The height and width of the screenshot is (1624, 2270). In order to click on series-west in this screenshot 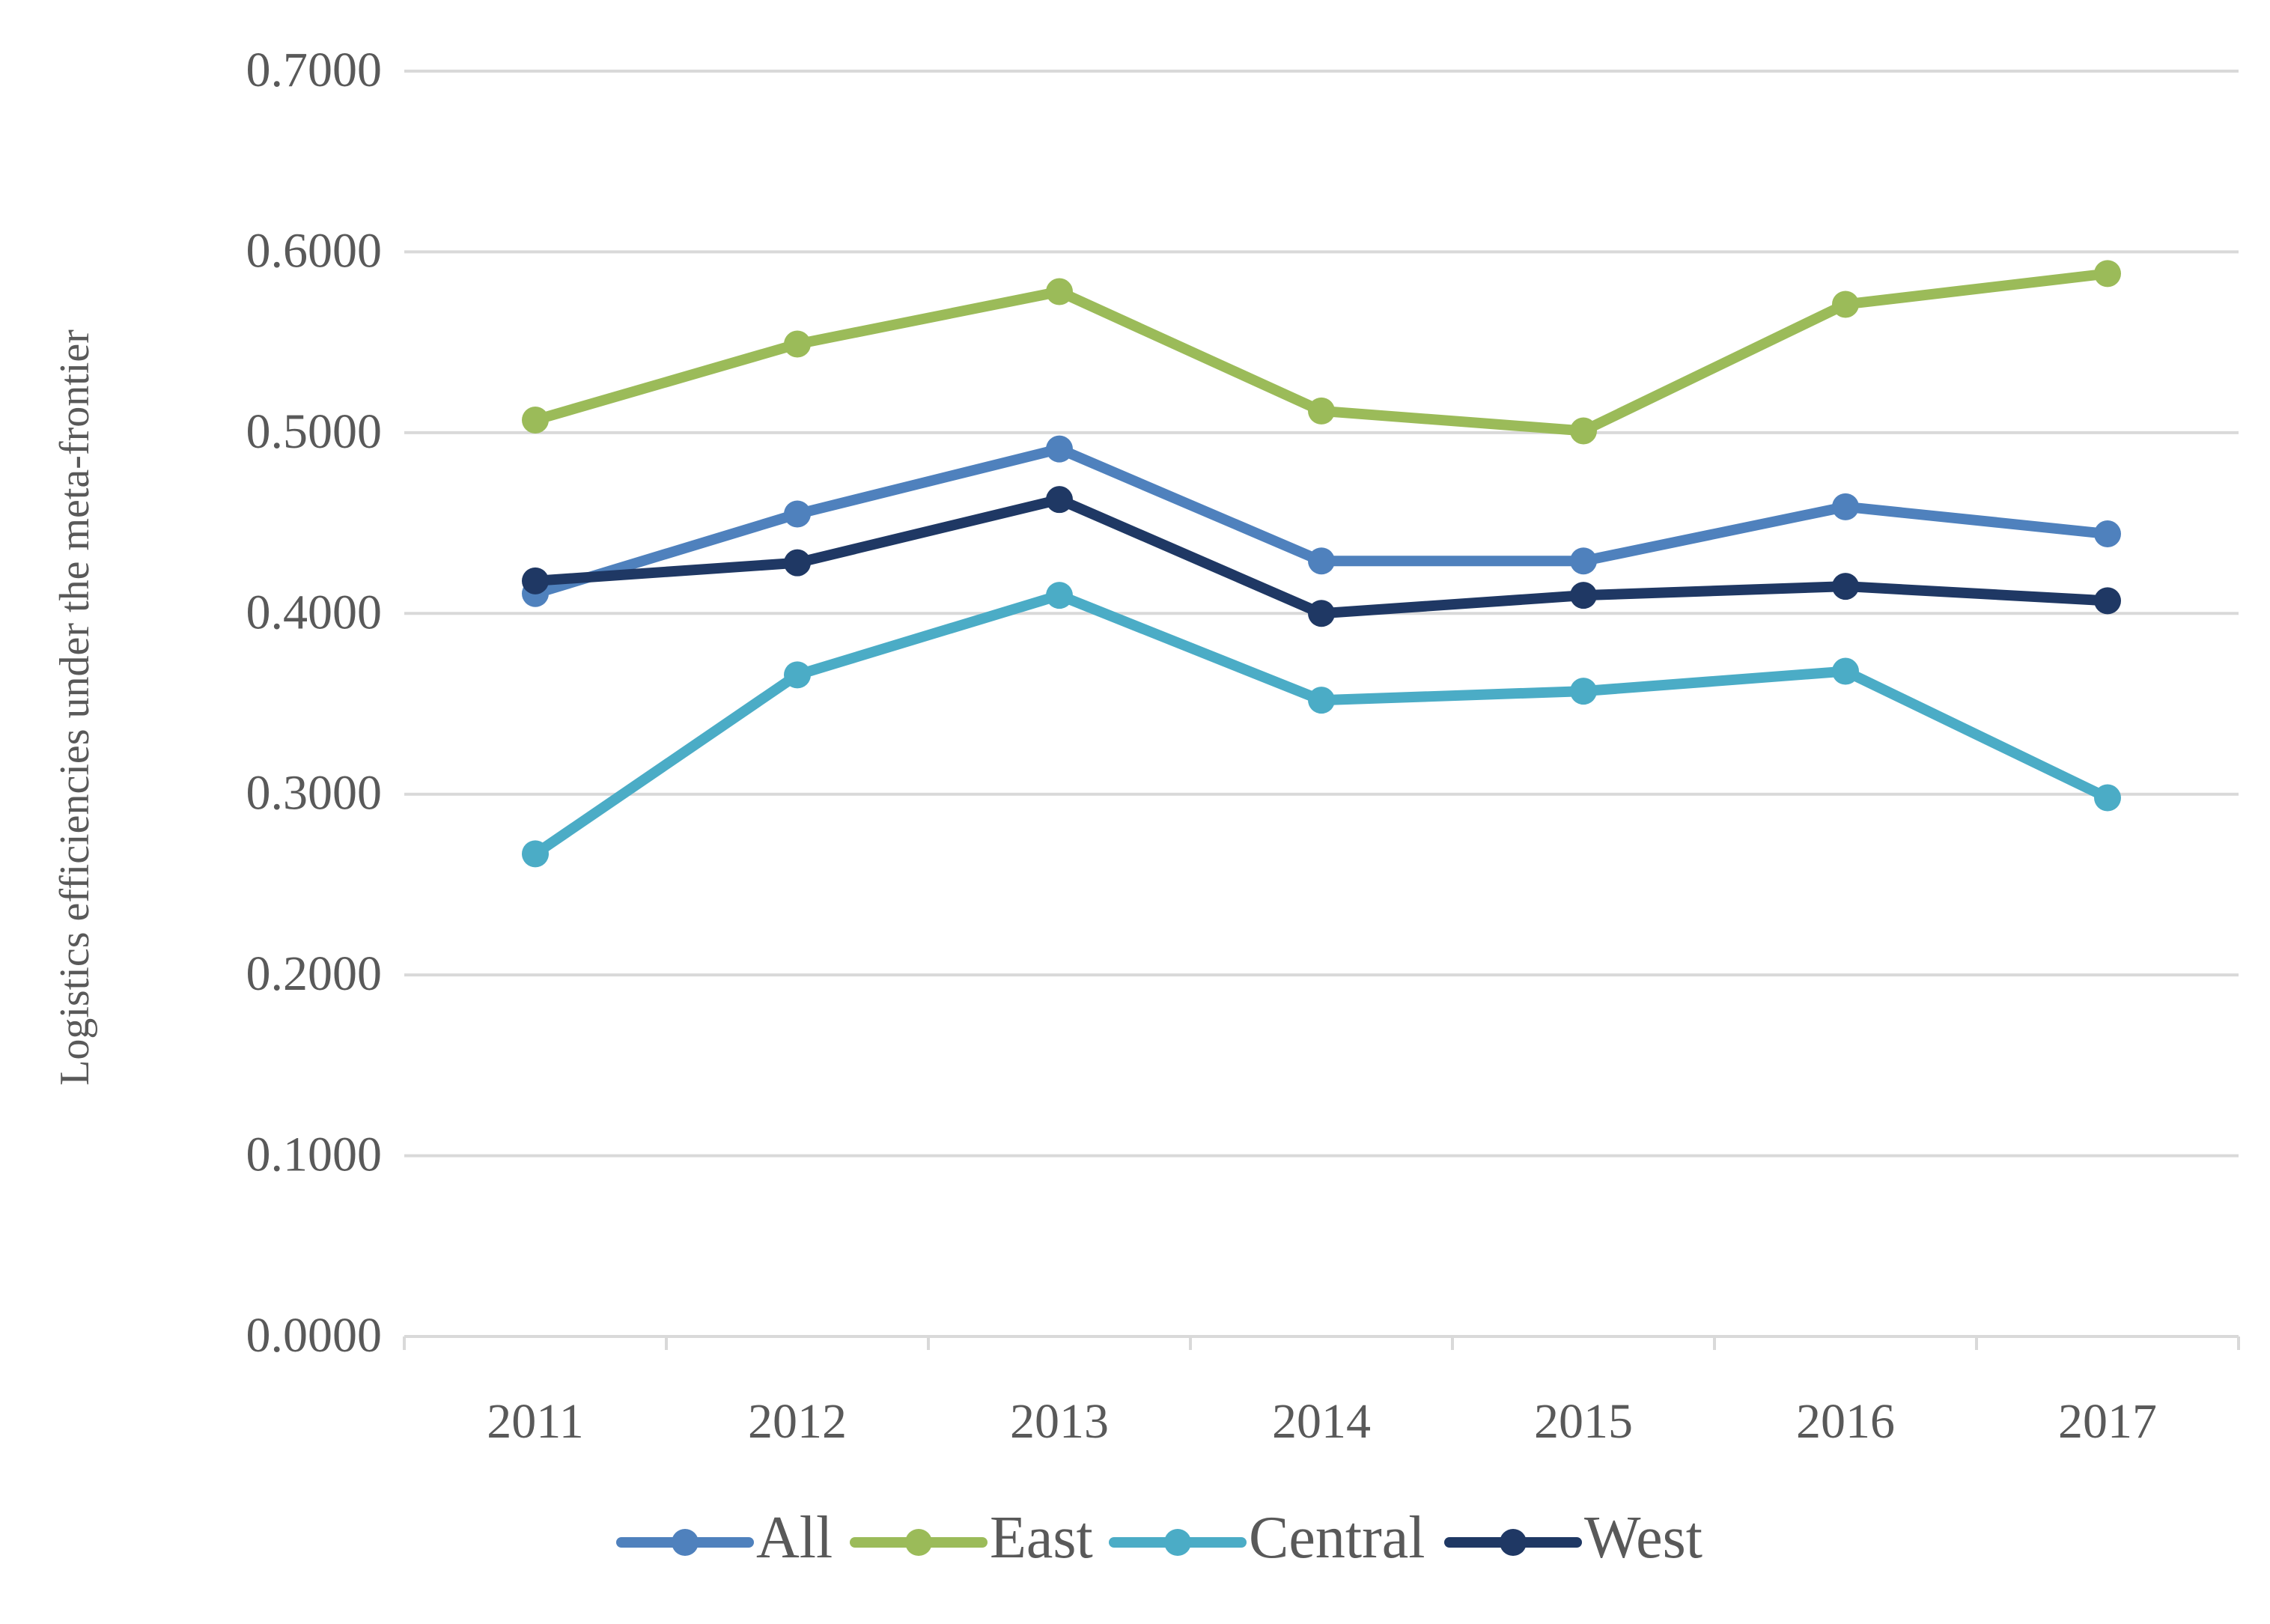, I will do `click(1321, 556)`.